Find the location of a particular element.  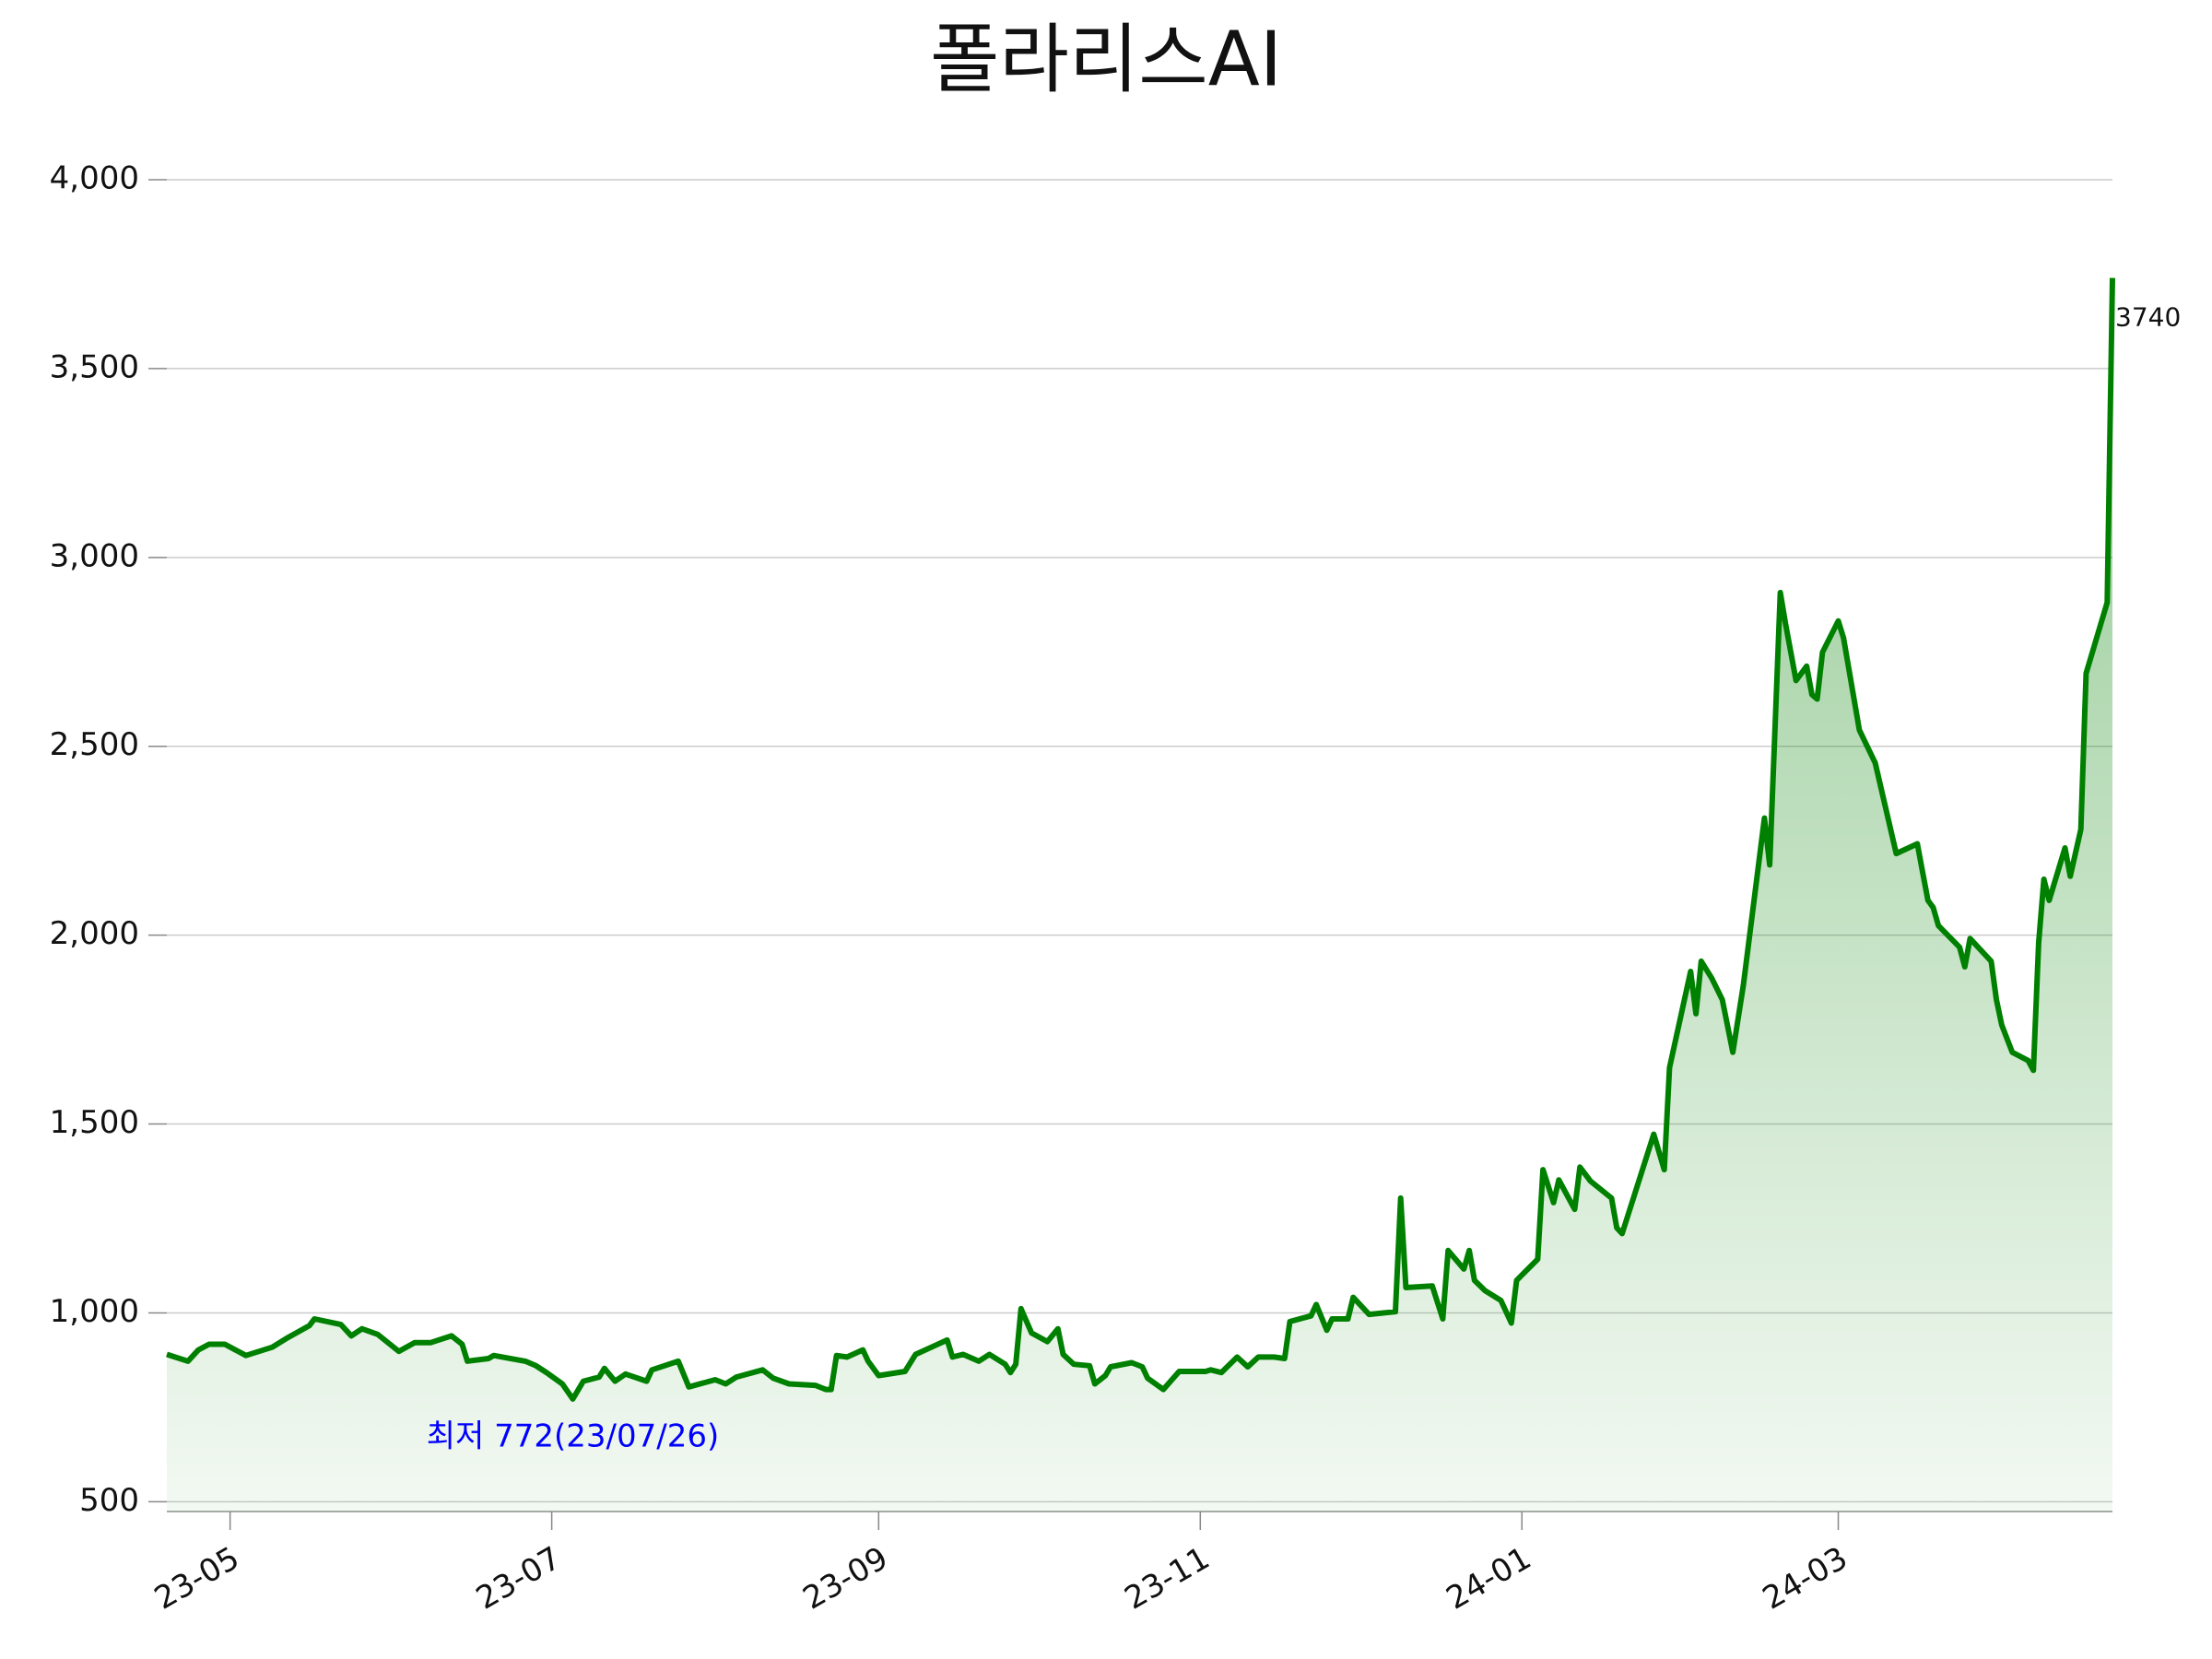

y-tick-label: 4,000 is located at coordinates (94, 178).